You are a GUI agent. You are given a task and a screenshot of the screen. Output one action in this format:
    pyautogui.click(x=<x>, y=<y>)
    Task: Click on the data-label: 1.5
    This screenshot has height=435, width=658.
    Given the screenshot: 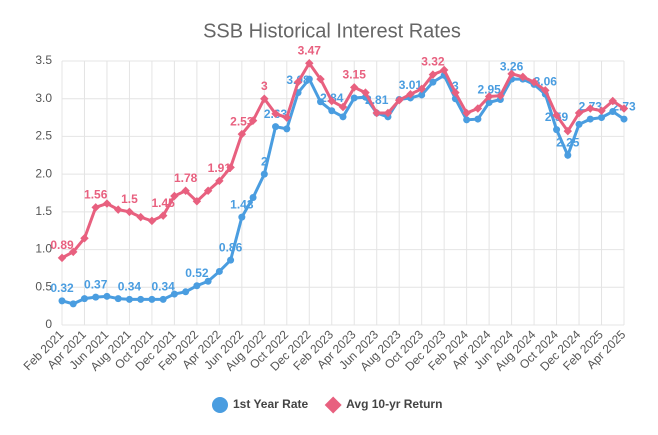 What is the action you would take?
    pyautogui.click(x=129, y=199)
    